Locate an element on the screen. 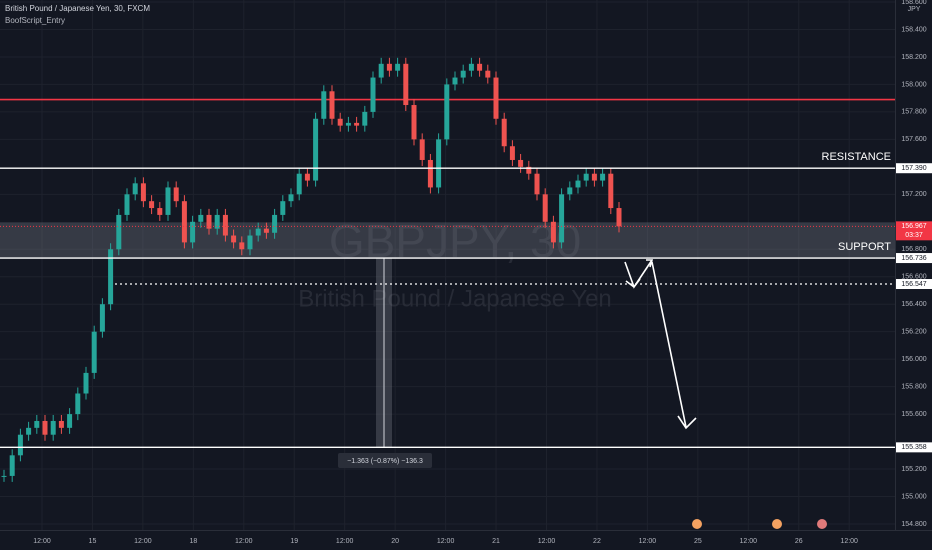 The height and width of the screenshot is (550, 932). currency: JPY is located at coordinates (914, 9).